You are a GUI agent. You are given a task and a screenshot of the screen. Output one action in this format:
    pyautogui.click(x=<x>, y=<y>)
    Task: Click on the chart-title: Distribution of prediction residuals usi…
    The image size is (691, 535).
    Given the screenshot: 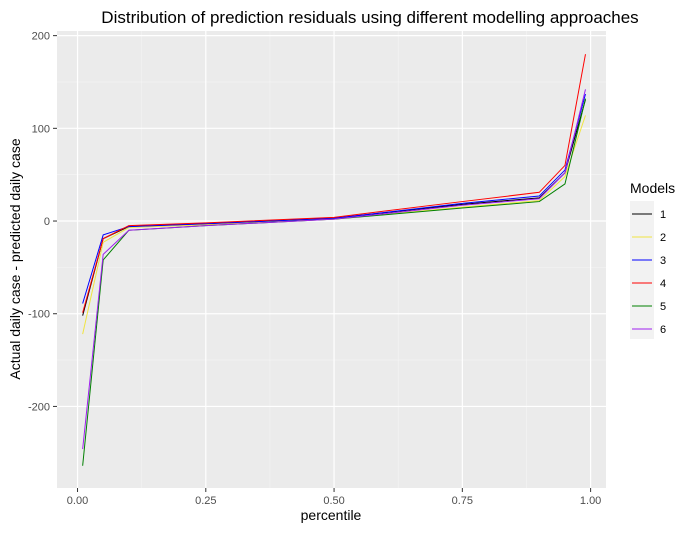 What is the action you would take?
    pyautogui.click(x=369, y=17)
    